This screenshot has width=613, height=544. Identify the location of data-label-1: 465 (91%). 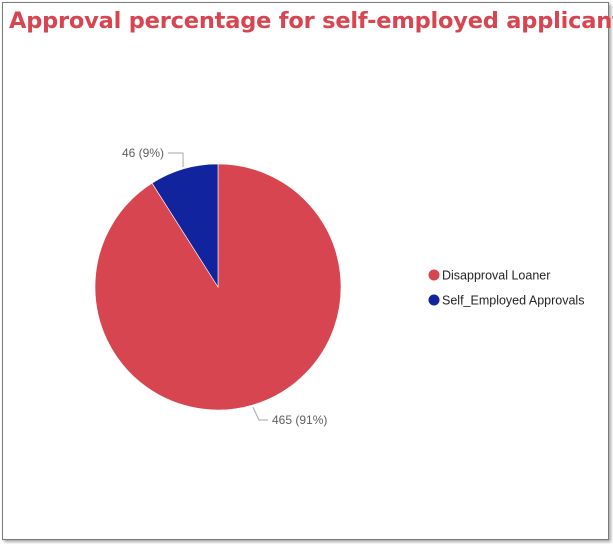
(299, 420).